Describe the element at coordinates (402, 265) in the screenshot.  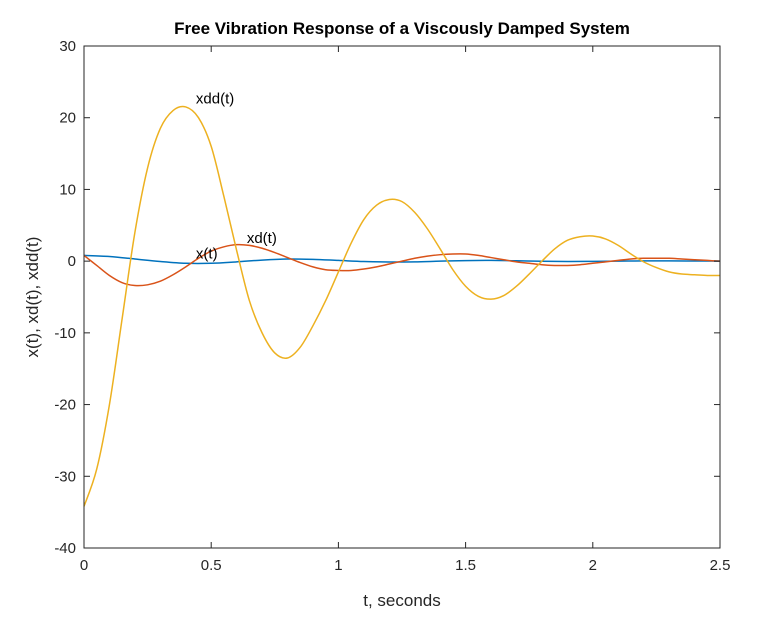
I see `series-line-xd-t` at that location.